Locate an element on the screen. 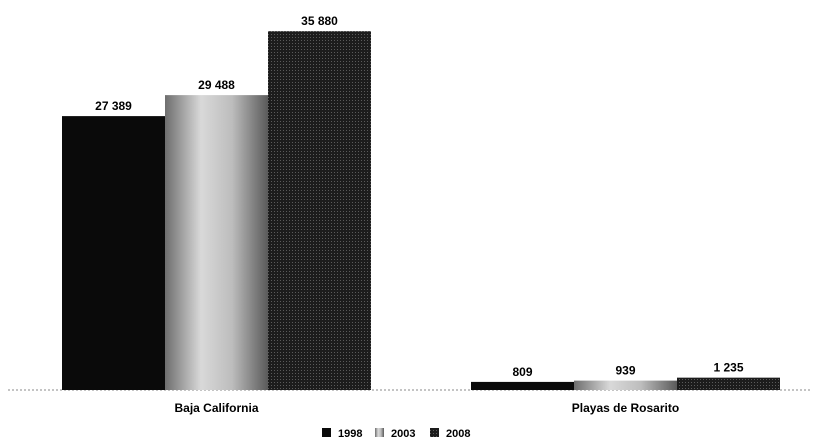 The image size is (816, 447). bar-baja-california-2003 is located at coordinates (216, 243).